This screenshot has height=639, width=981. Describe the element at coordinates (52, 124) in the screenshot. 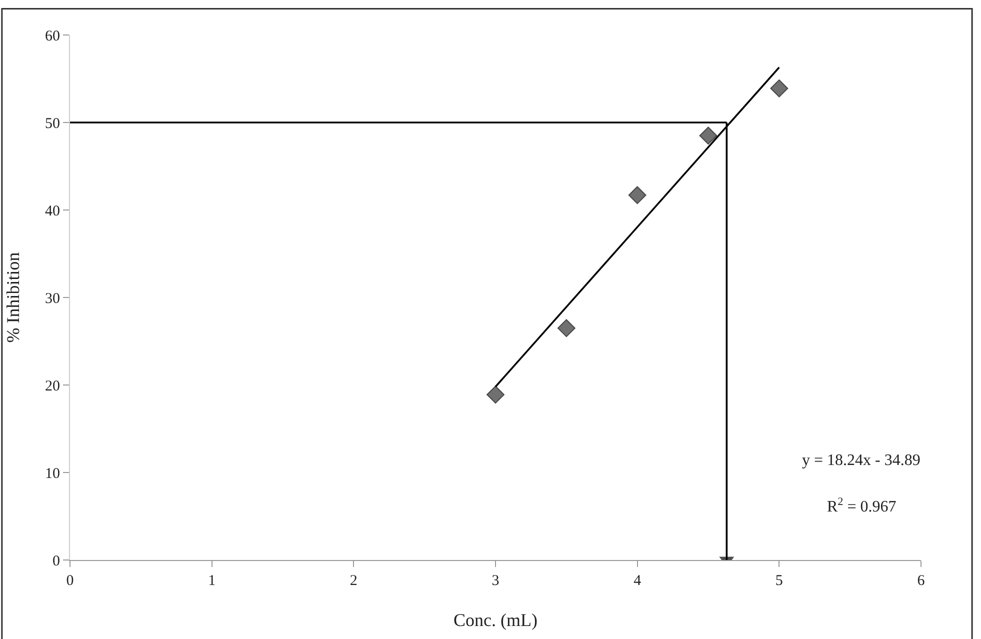

I see `y-tick-label: 50` at that location.